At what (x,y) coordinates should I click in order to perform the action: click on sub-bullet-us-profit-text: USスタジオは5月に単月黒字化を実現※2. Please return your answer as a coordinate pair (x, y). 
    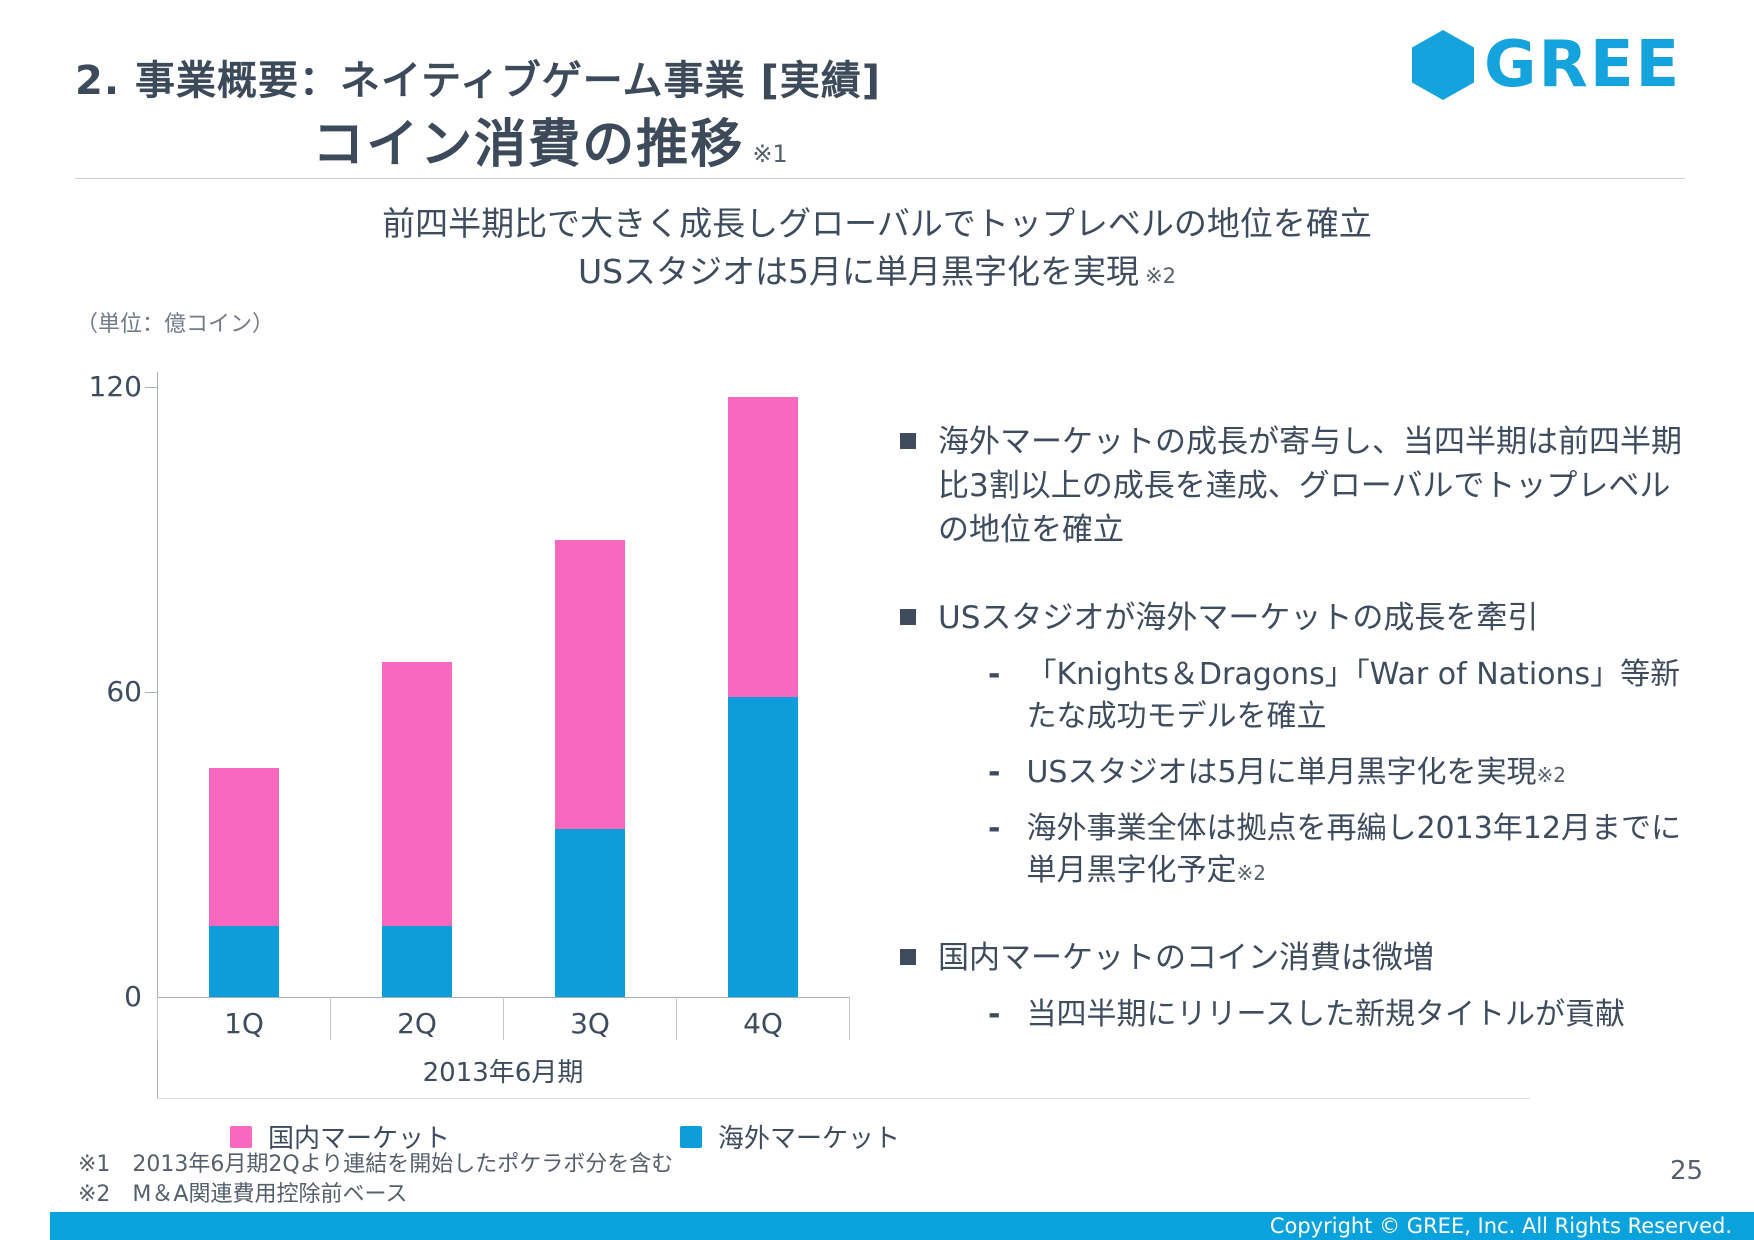
    Looking at the image, I should click on (1296, 773).